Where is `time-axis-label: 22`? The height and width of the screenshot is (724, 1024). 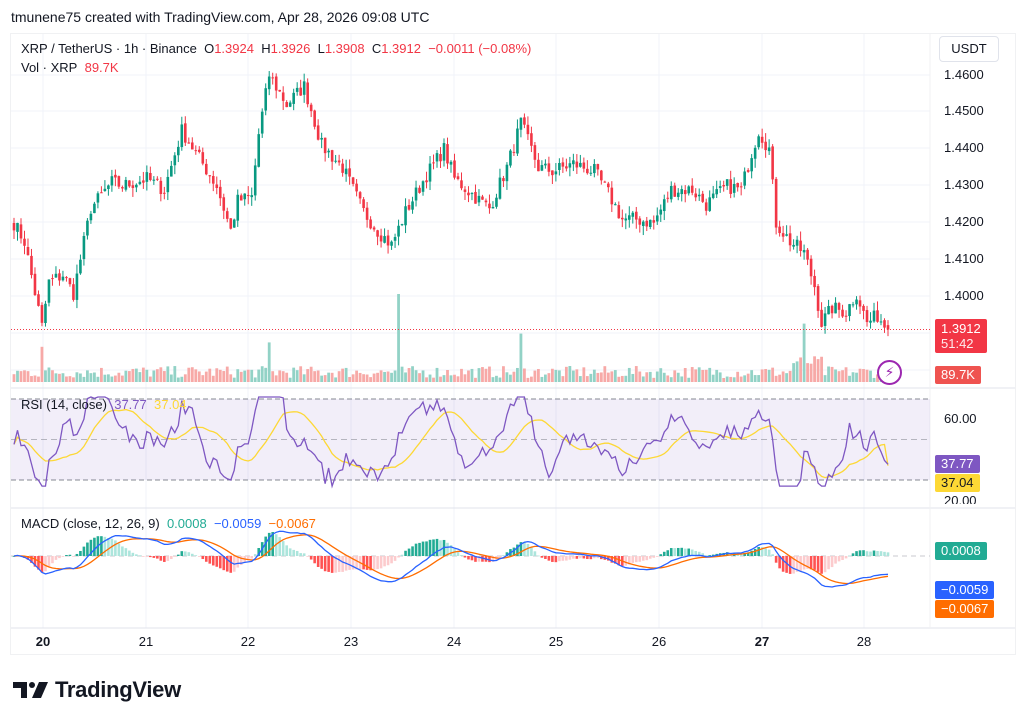
time-axis-label: 22 is located at coordinates (248, 641).